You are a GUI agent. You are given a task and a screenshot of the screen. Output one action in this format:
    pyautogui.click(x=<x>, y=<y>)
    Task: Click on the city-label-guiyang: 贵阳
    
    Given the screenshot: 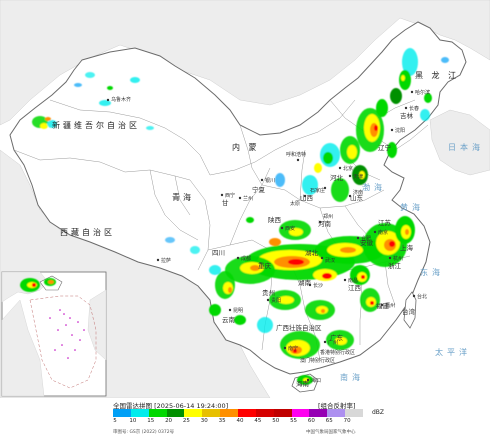 What is the action you would take?
    pyautogui.click(x=276, y=300)
    